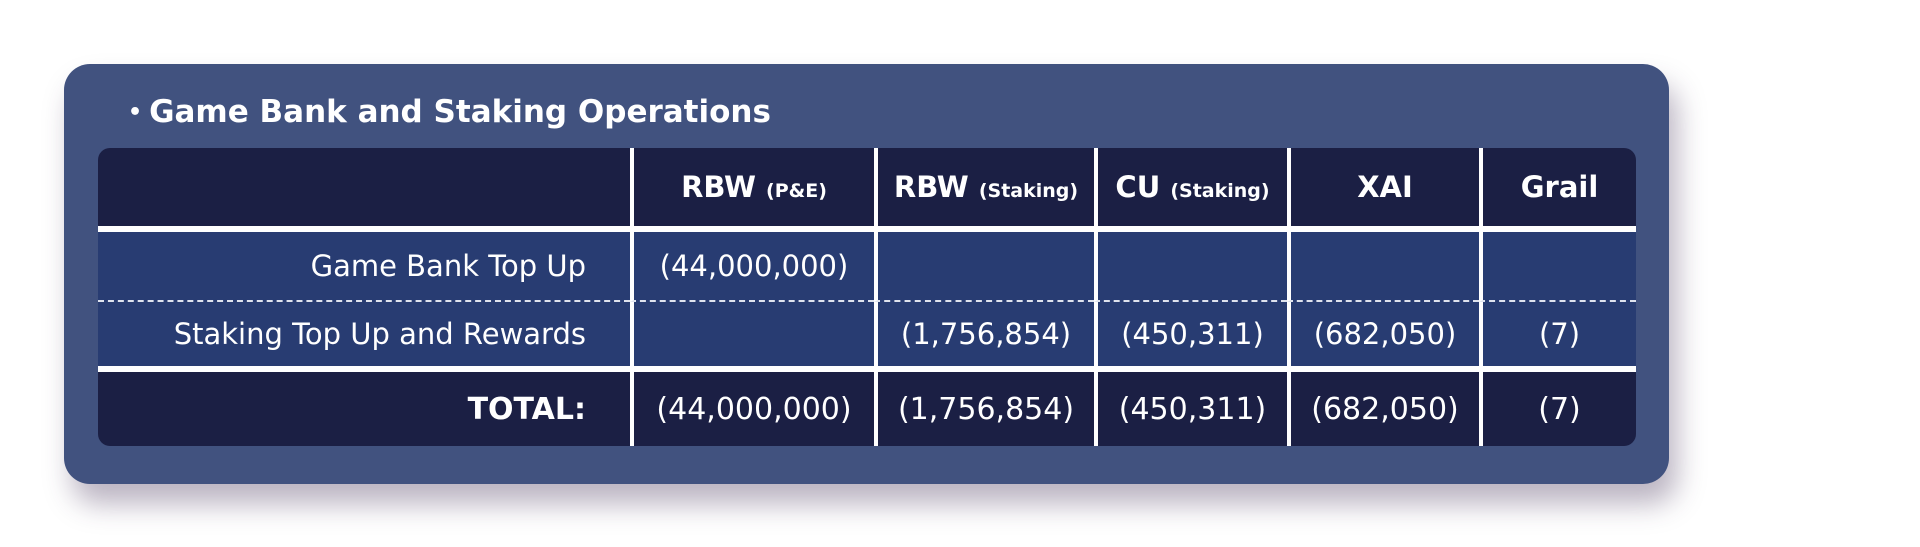  What do you see at coordinates (1557, 409) in the screenshot?
I see `total-cell: (7)` at bounding box center [1557, 409].